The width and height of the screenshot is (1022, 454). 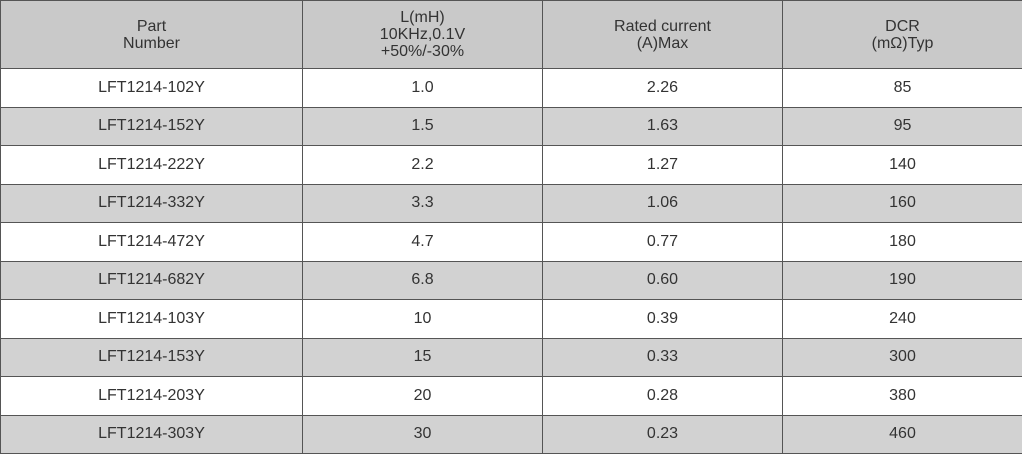 What do you see at coordinates (151, 434) in the screenshot?
I see `table-cell: LFT1214-303Y` at bounding box center [151, 434].